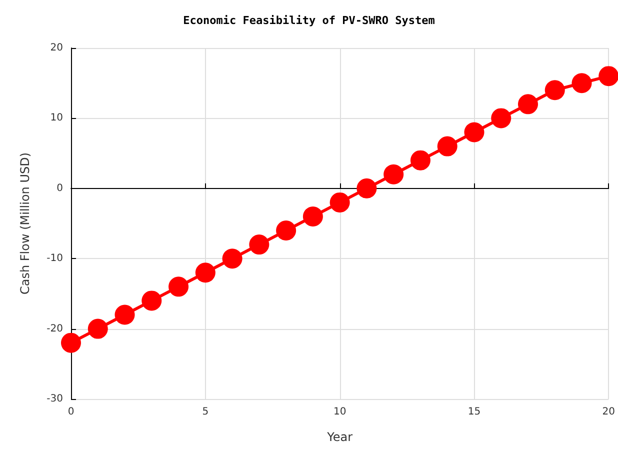 Image resolution: width=618 pixels, height=459 pixels. What do you see at coordinates (54, 328) in the screenshot?
I see `y-tick-label: -20` at bounding box center [54, 328].